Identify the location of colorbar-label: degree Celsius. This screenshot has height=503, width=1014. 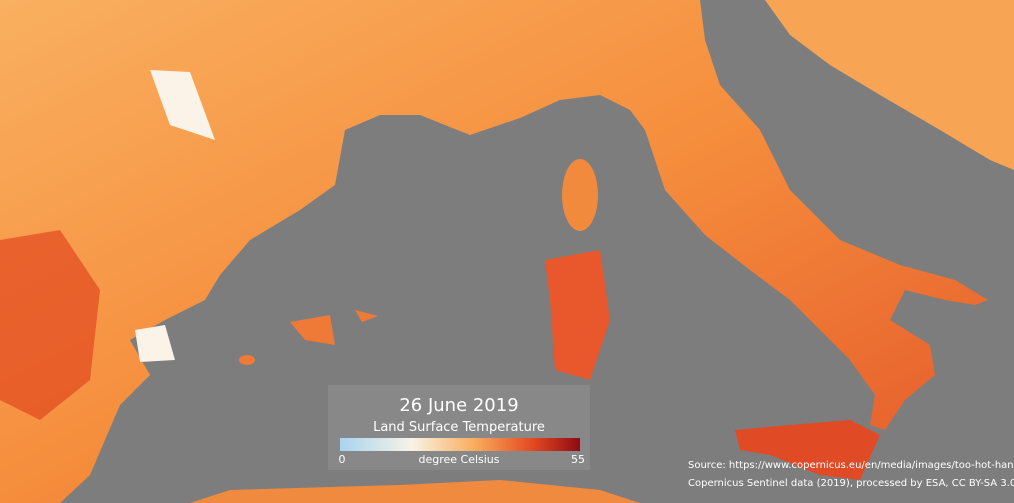
(458, 459).